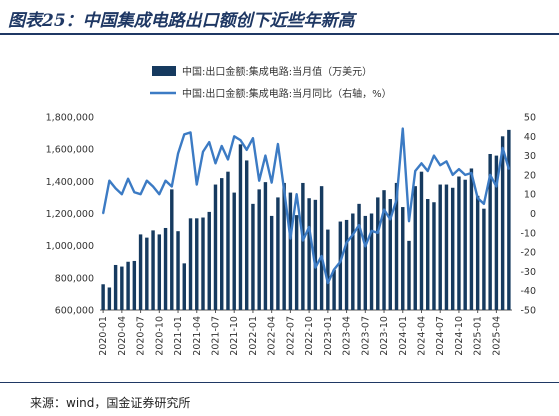 Image resolution: width=559 pixels, height=416 pixels. I want to click on x-tick-label: 2021-01, so click(178, 336).